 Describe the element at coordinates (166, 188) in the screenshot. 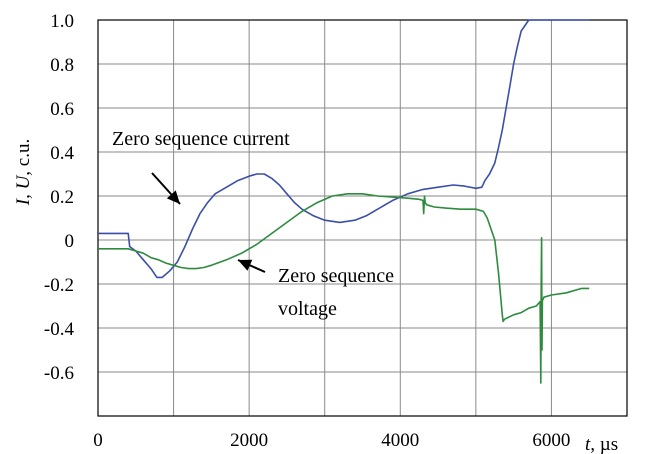

I see `arrow-current` at that location.